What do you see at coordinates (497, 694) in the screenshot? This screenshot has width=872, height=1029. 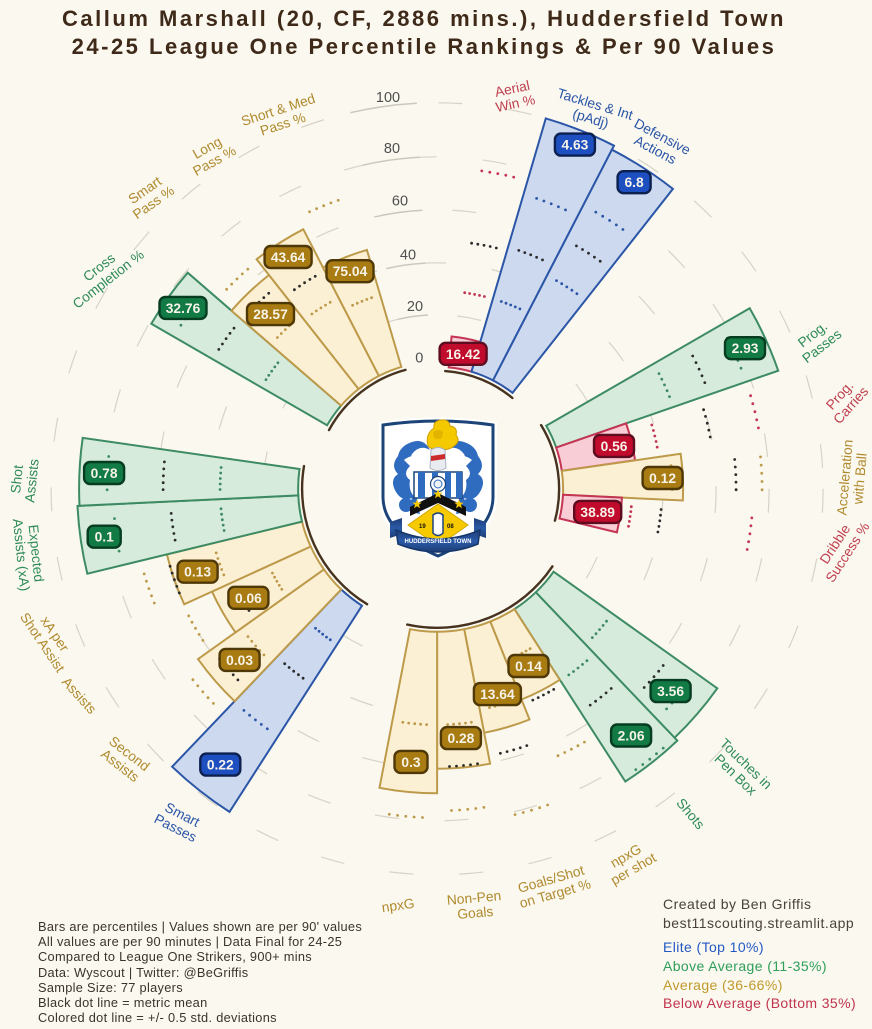 I see `svg-text: 13.64` at bounding box center [497, 694].